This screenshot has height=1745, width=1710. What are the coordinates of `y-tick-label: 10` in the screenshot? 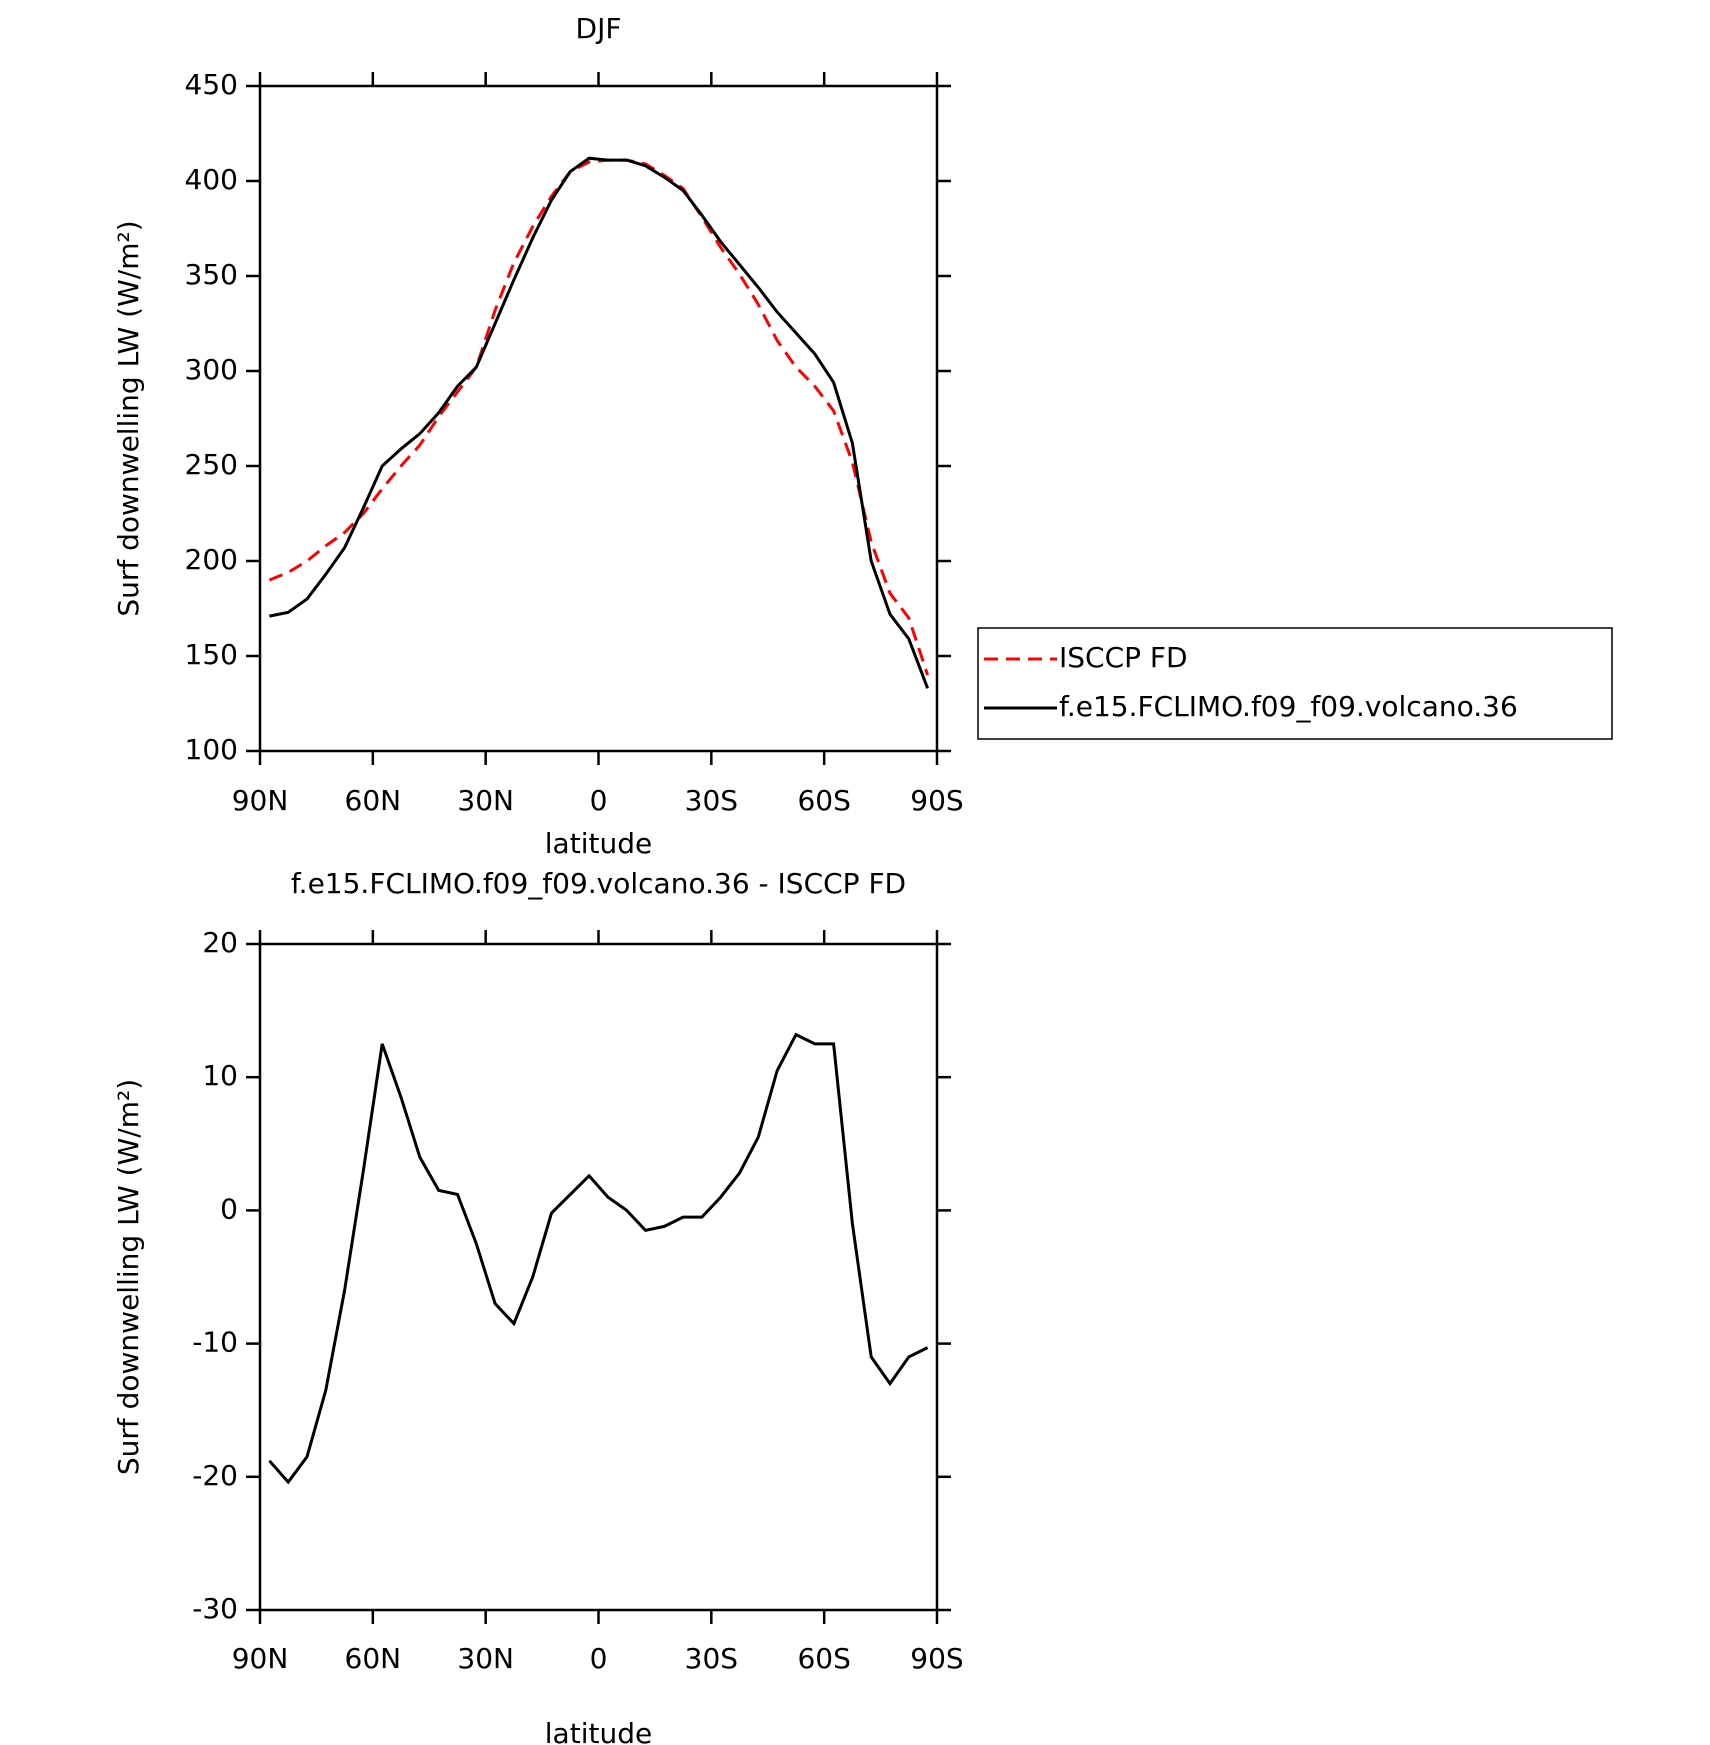 It's located at (220, 1075).